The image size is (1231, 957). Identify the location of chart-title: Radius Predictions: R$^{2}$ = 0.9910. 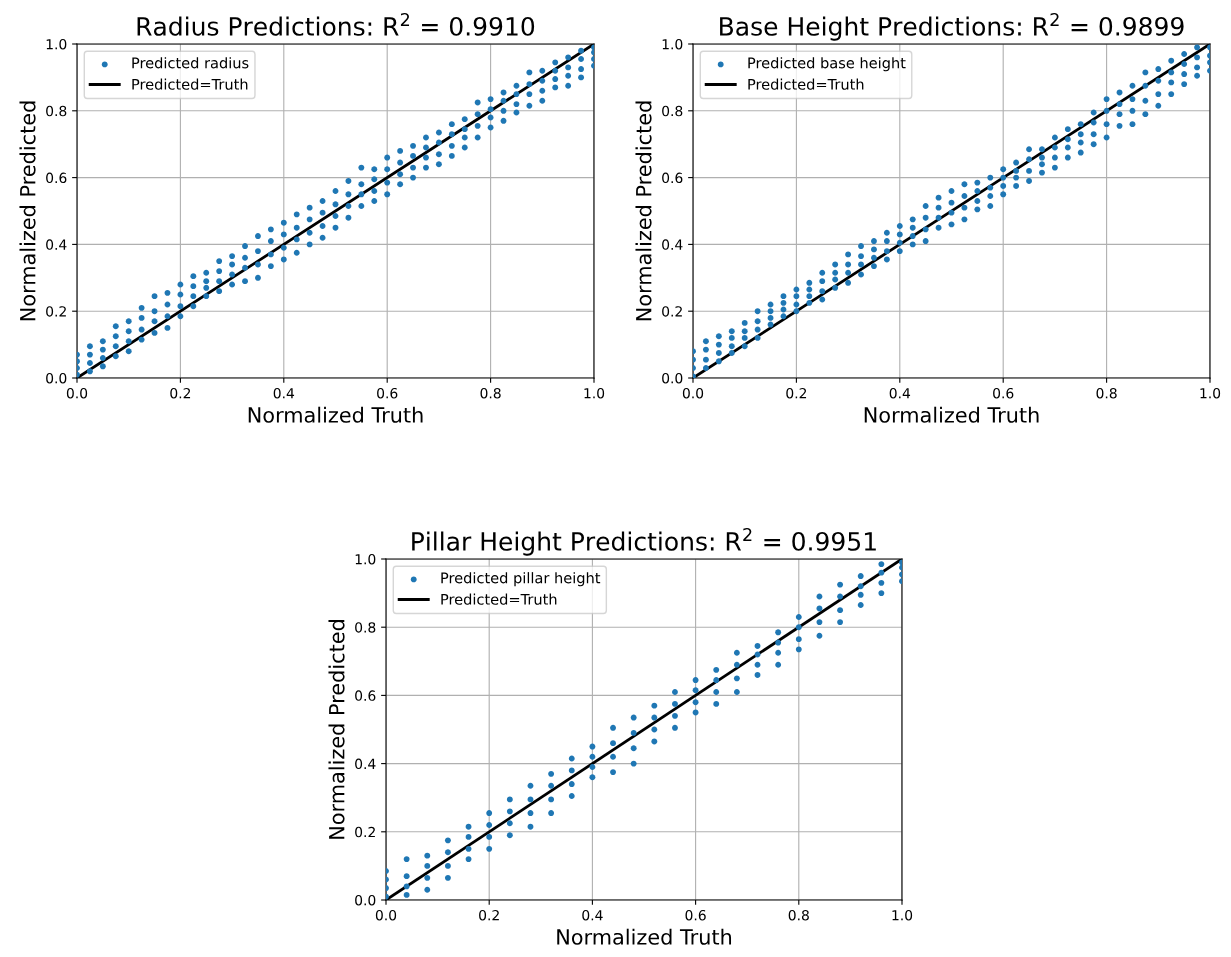
(336, 24).